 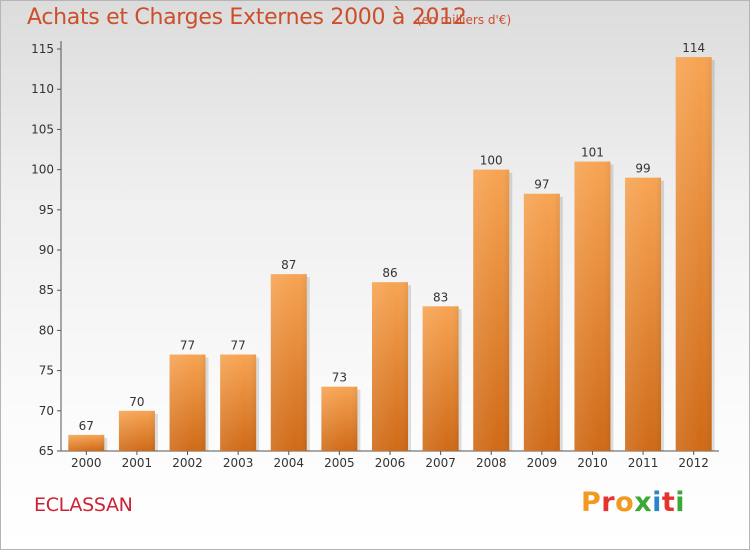 I want to click on bar-value-label: 70, so click(x=136, y=402).